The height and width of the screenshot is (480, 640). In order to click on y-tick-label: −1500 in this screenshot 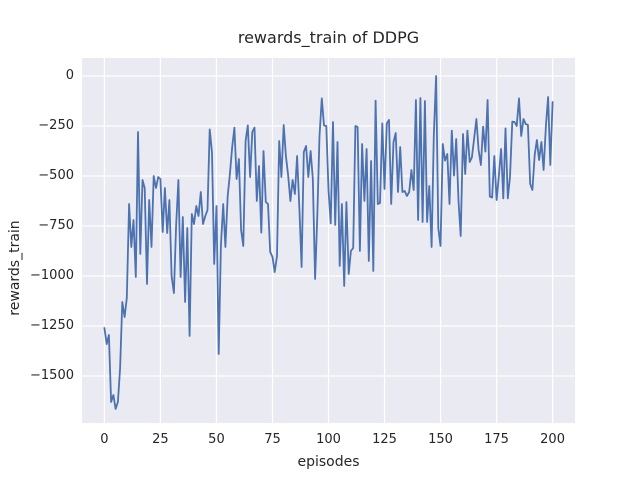, I will do `click(52, 375)`.